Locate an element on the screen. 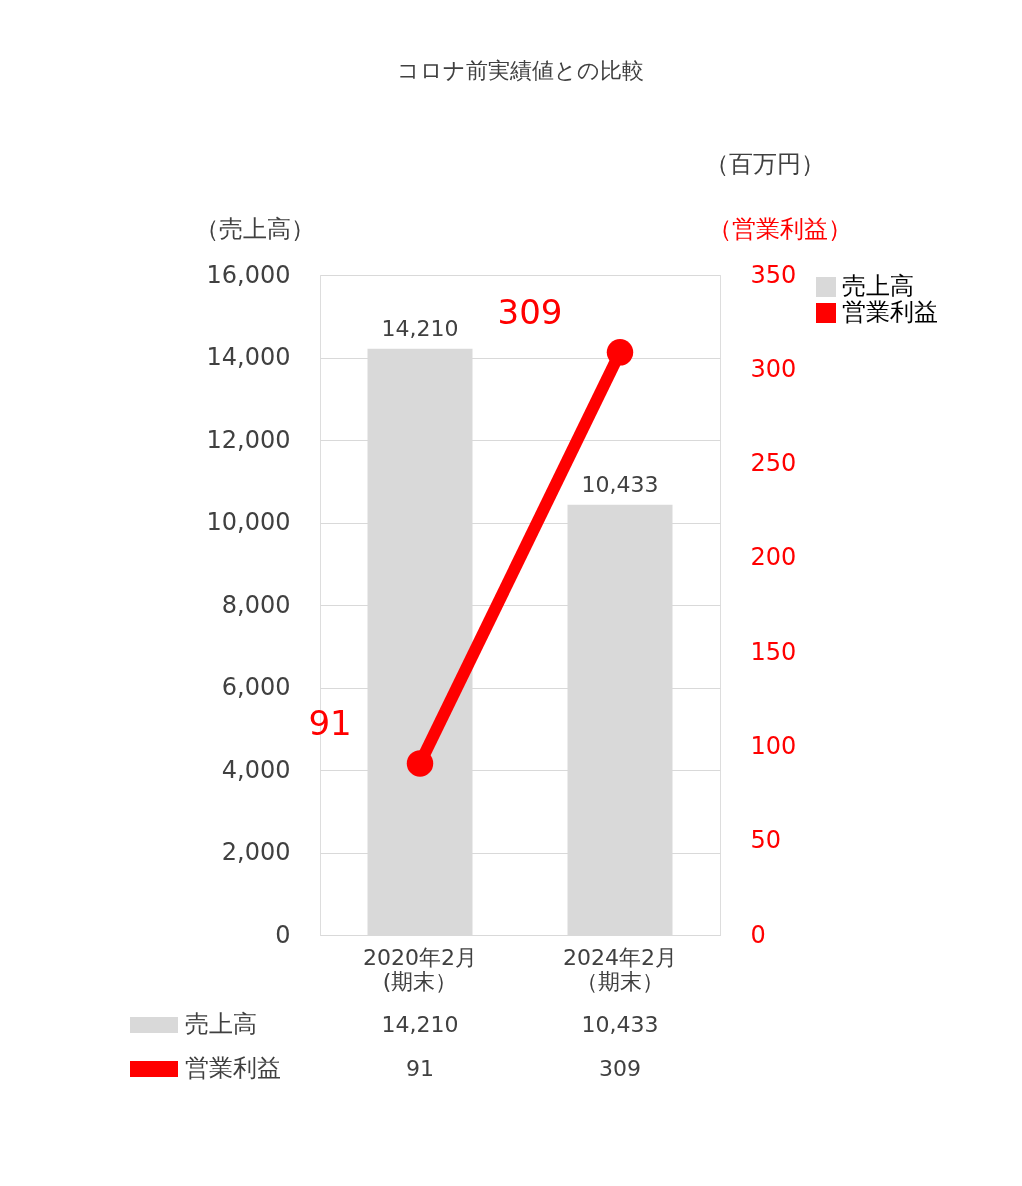 This screenshot has height=1186, width=1022. y2-tick-label: 100 is located at coordinates (773, 745).